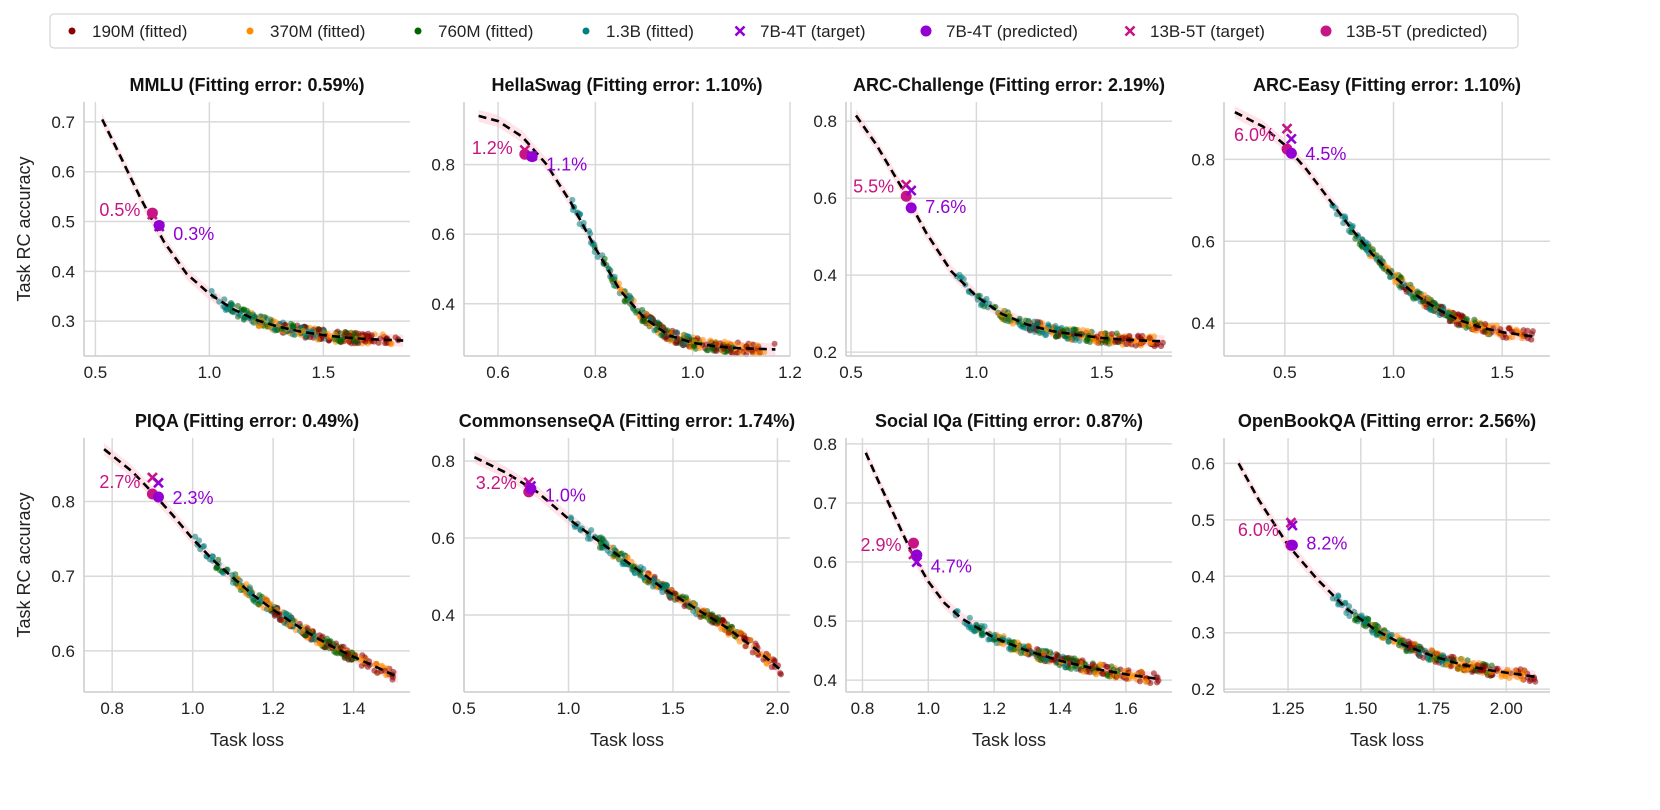 This screenshot has width=1660, height=810. What do you see at coordinates (1326, 543) in the screenshot?
I see `error-label-m7B: 8.2%` at bounding box center [1326, 543].